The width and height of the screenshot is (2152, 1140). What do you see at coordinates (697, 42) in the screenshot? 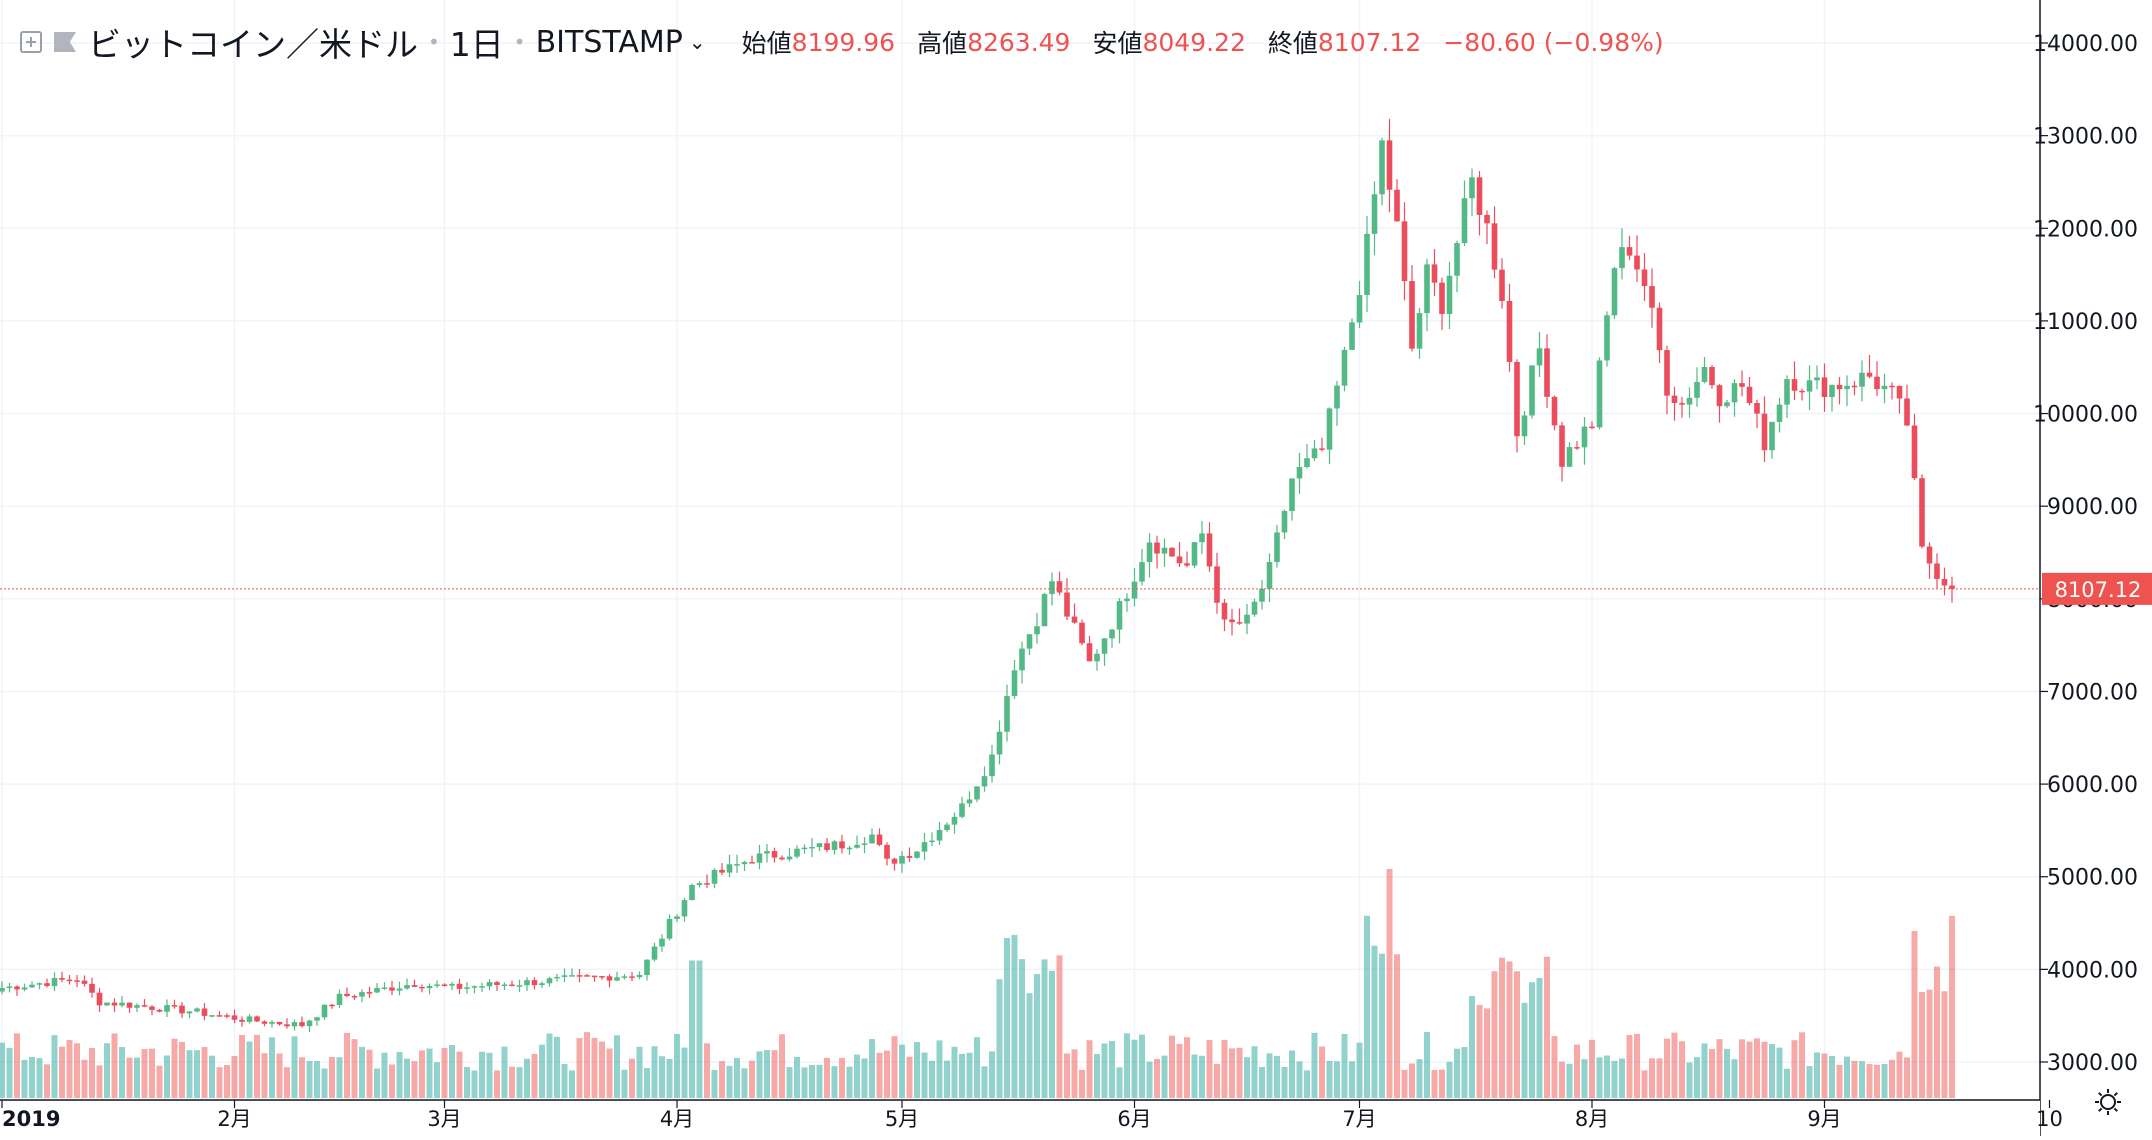
I see `chevron-down-icon: ⌄` at bounding box center [697, 42].